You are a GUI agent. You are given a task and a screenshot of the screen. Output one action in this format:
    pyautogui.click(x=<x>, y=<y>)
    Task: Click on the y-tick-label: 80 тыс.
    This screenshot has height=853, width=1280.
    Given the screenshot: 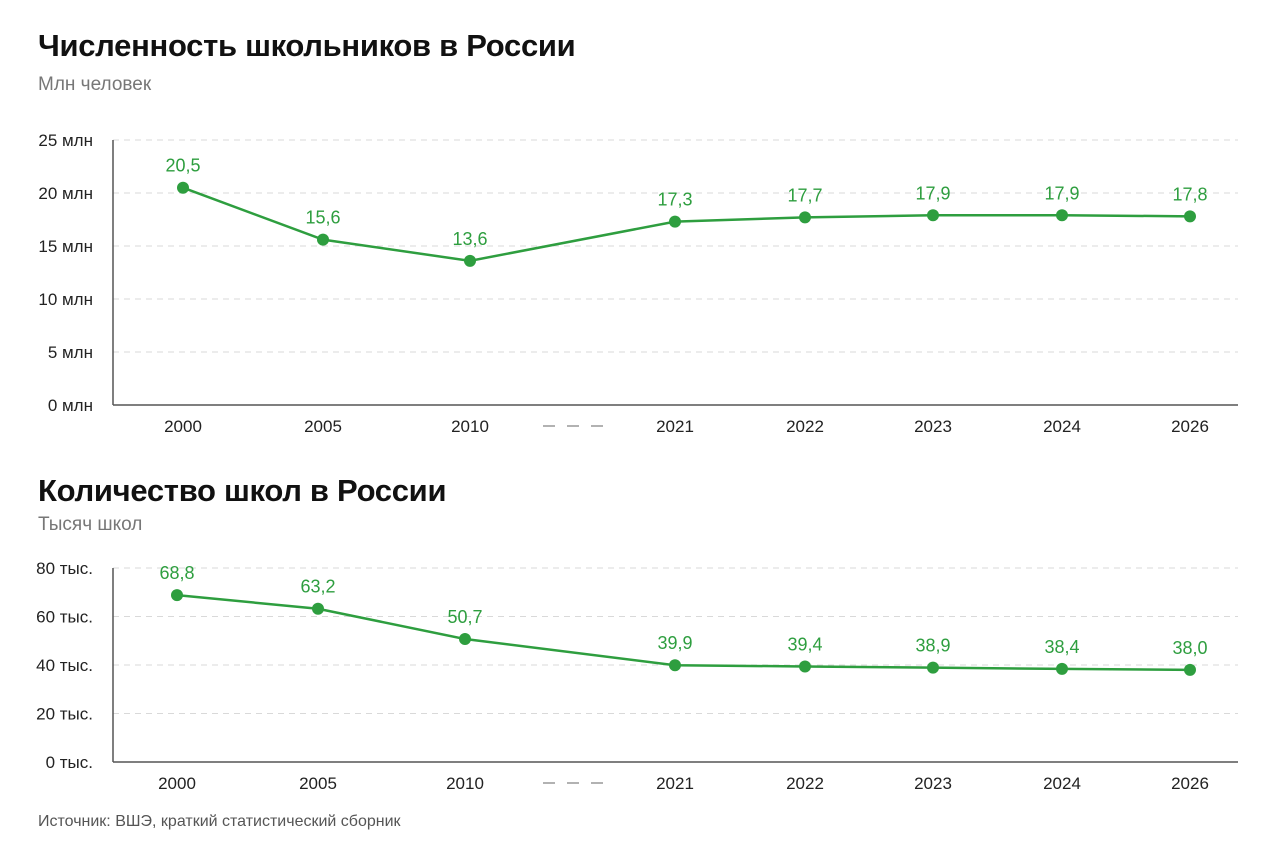 What is the action you would take?
    pyautogui.click(x=64, y=568)
    